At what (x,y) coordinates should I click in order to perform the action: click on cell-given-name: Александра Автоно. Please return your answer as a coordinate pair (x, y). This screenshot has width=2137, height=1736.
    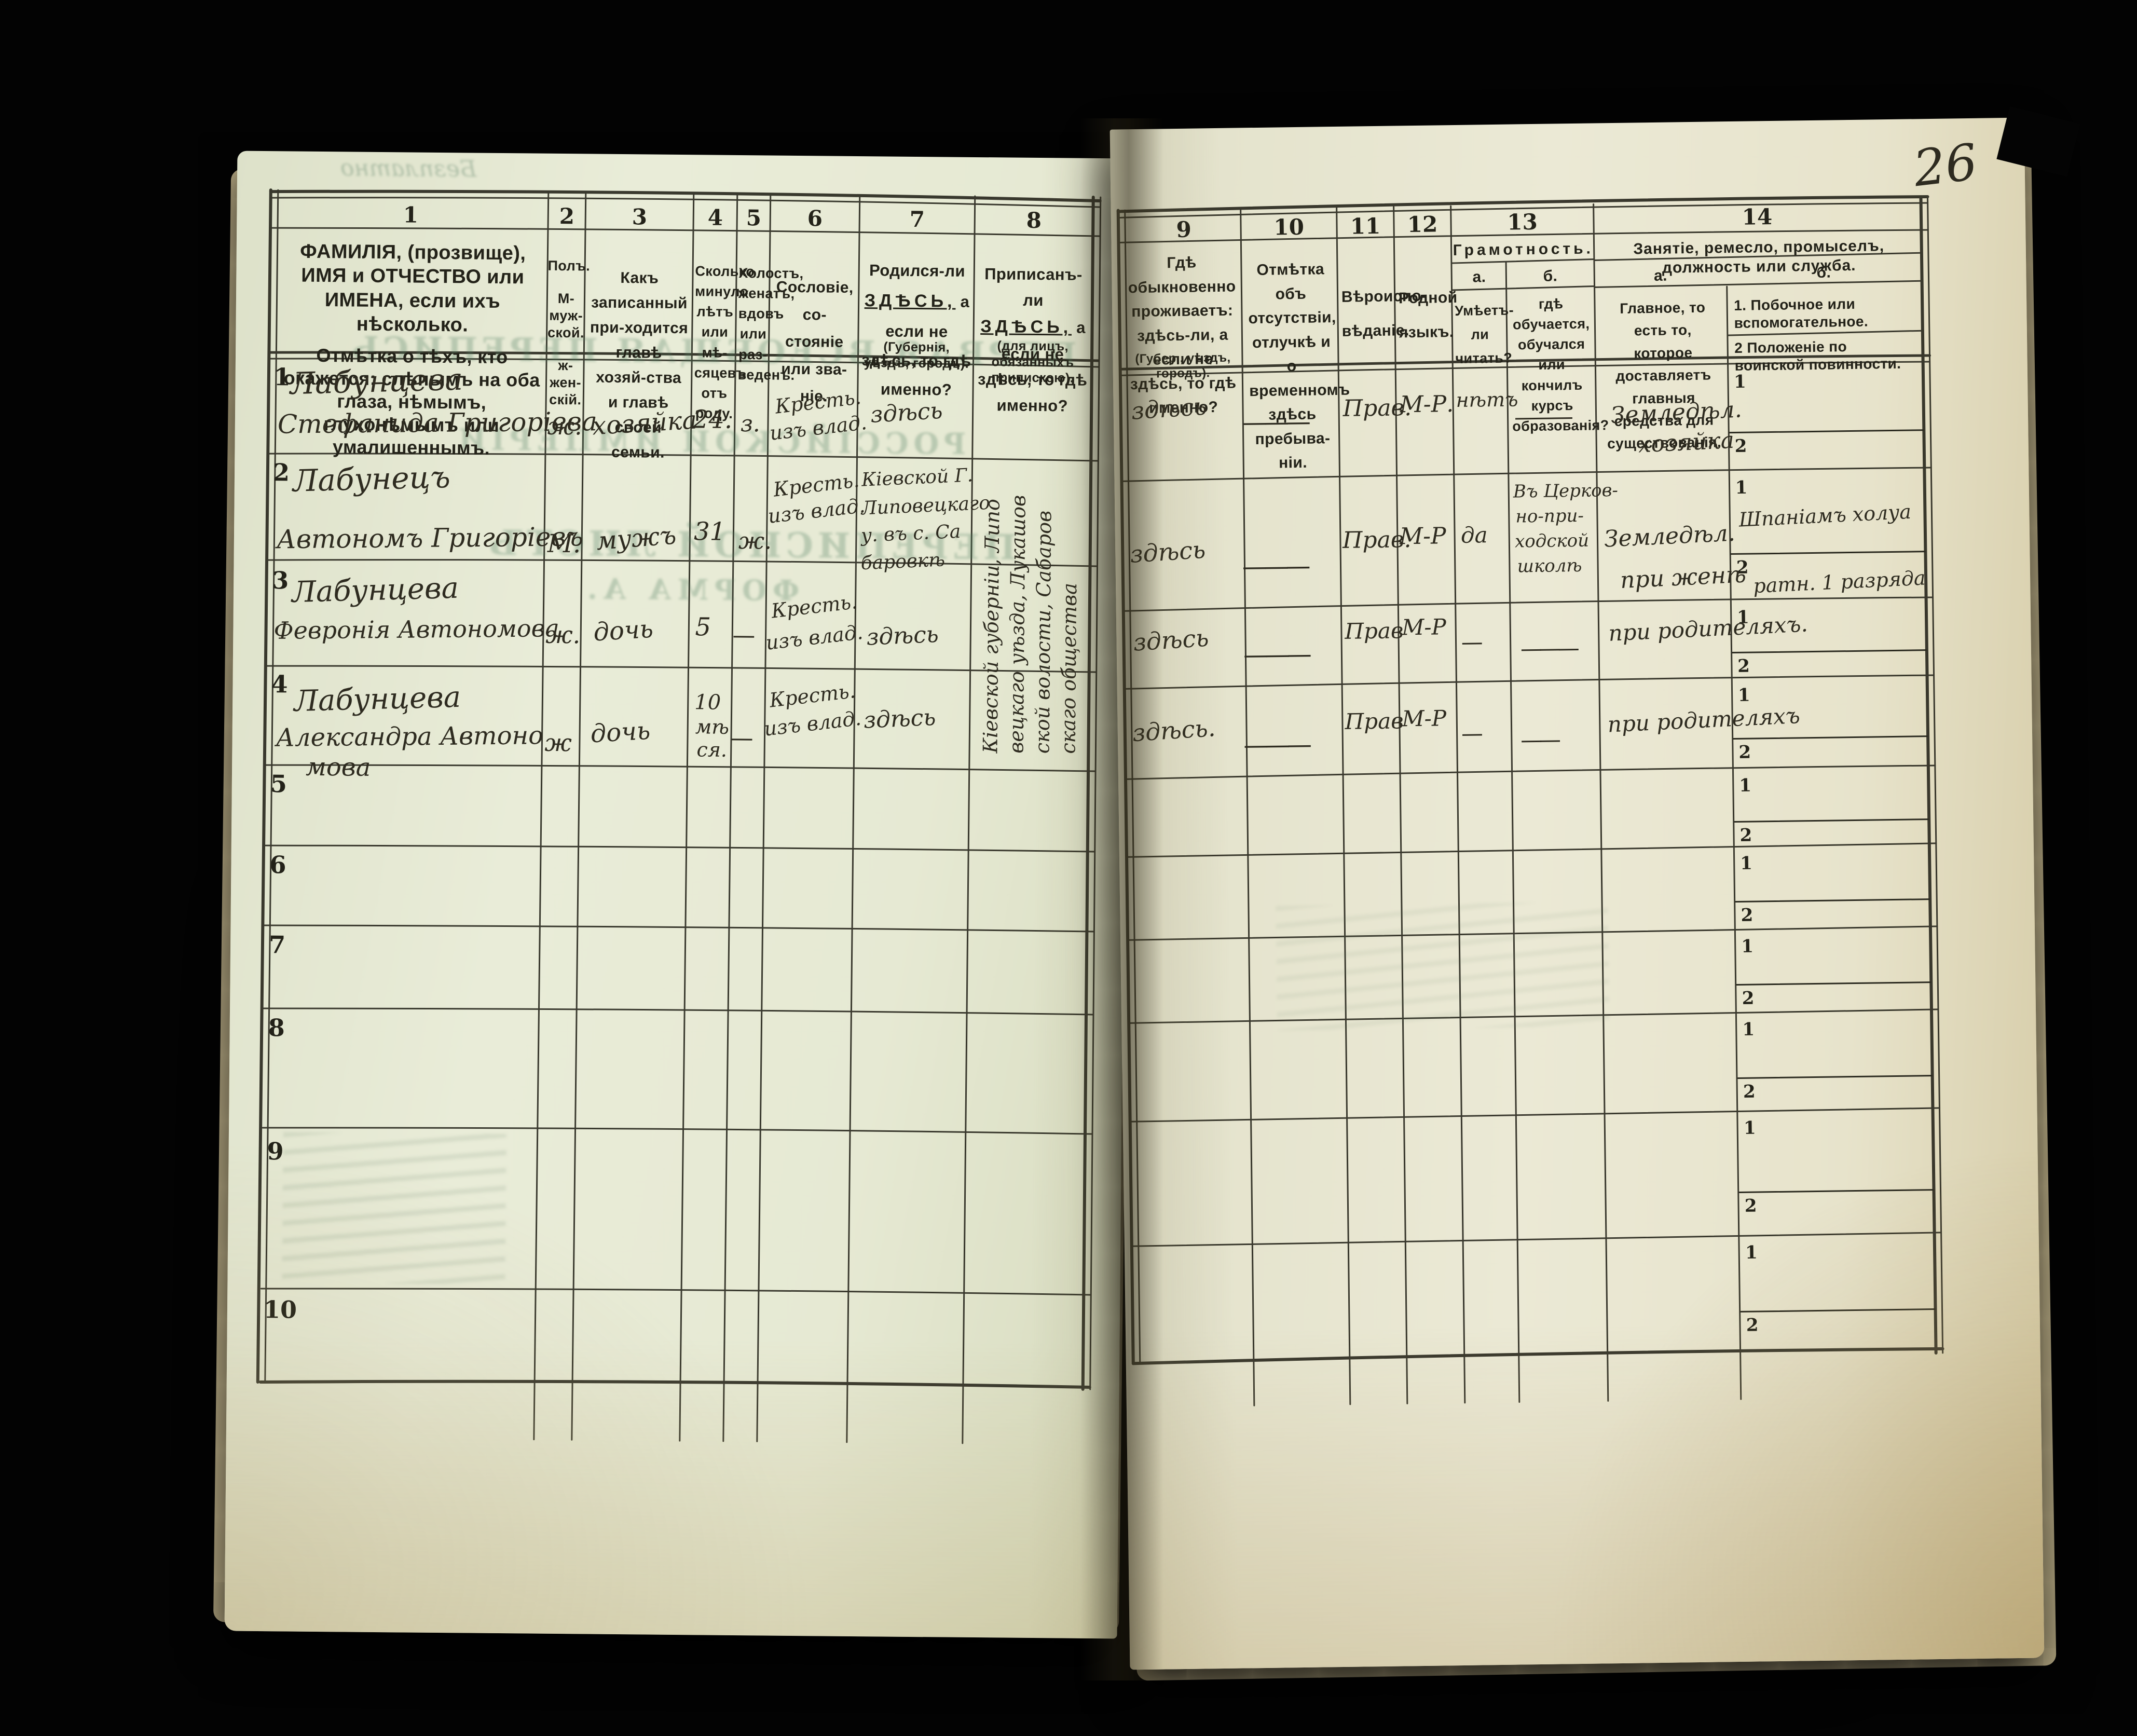
    Looking at the image, I should click on (410, 737).